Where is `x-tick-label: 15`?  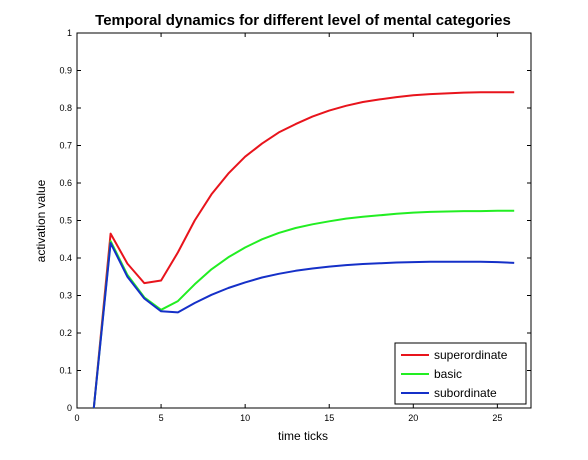 x-tick-label: 15 is located at coordinates (329, 418).